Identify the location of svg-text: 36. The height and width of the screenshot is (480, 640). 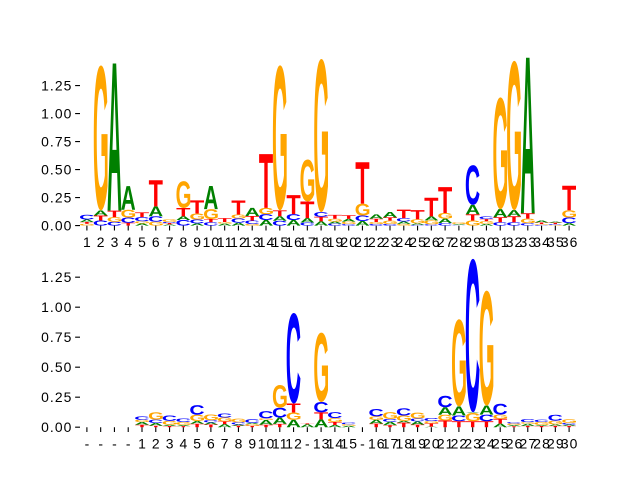
(570, 242).